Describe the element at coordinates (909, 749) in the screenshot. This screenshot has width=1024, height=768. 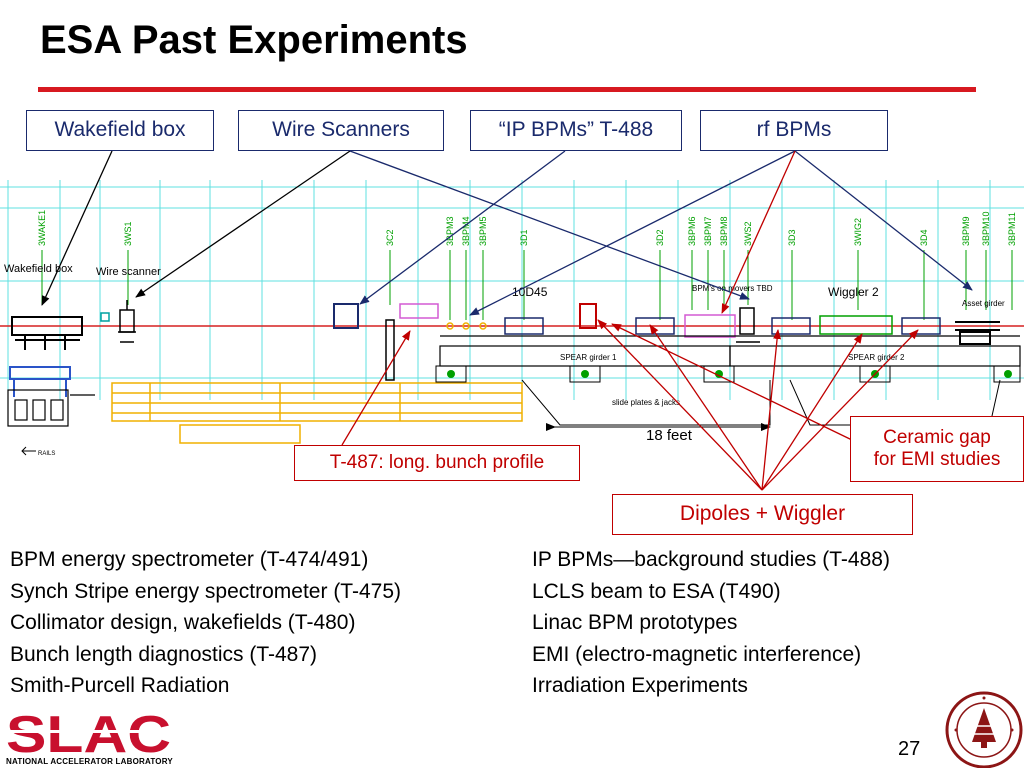
I see `page-number: 27` at that location.